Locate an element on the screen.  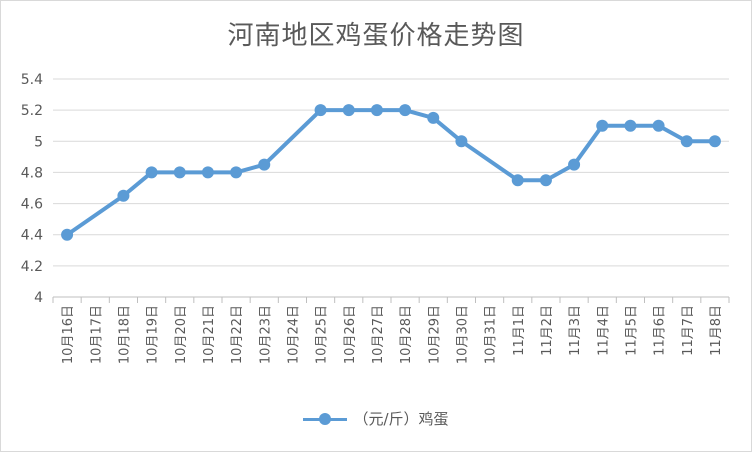
y-tick-label: 5.4 is located at coordinates (32, 80).